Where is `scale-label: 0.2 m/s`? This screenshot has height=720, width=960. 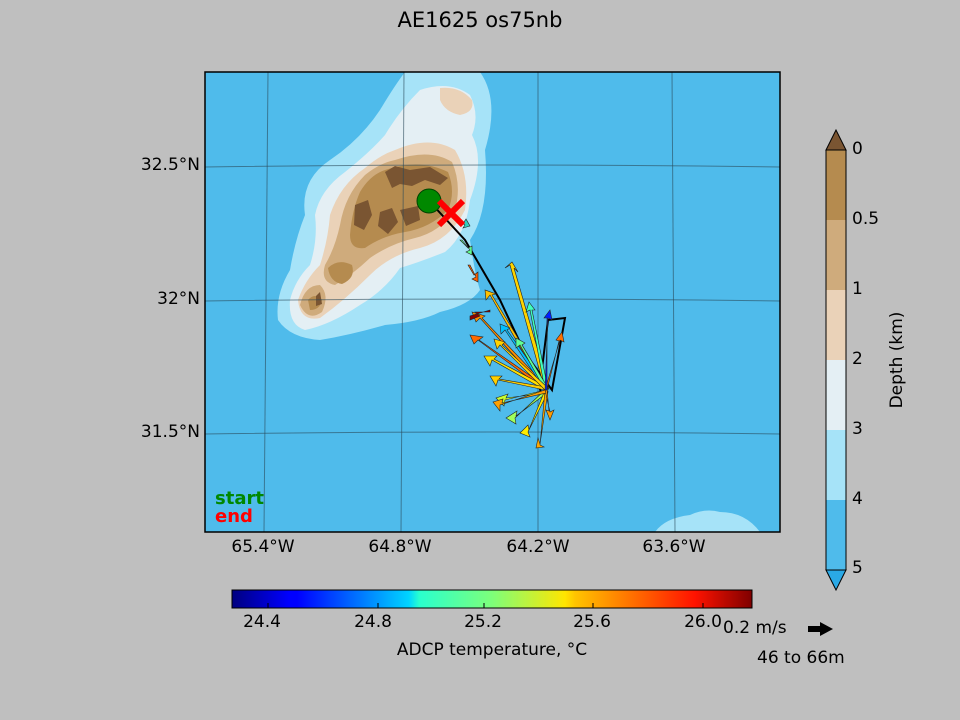
scale-label: 0.2 m/s is located at coordinates (755, 628).